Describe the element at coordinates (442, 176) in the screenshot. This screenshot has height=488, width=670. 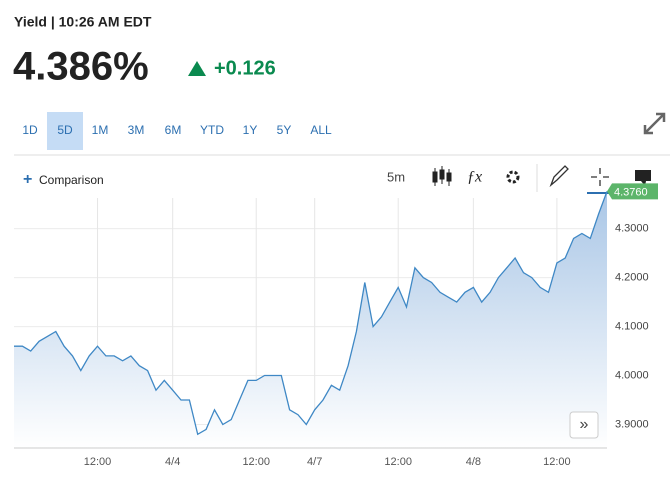
I see `candles-icon` at that location.